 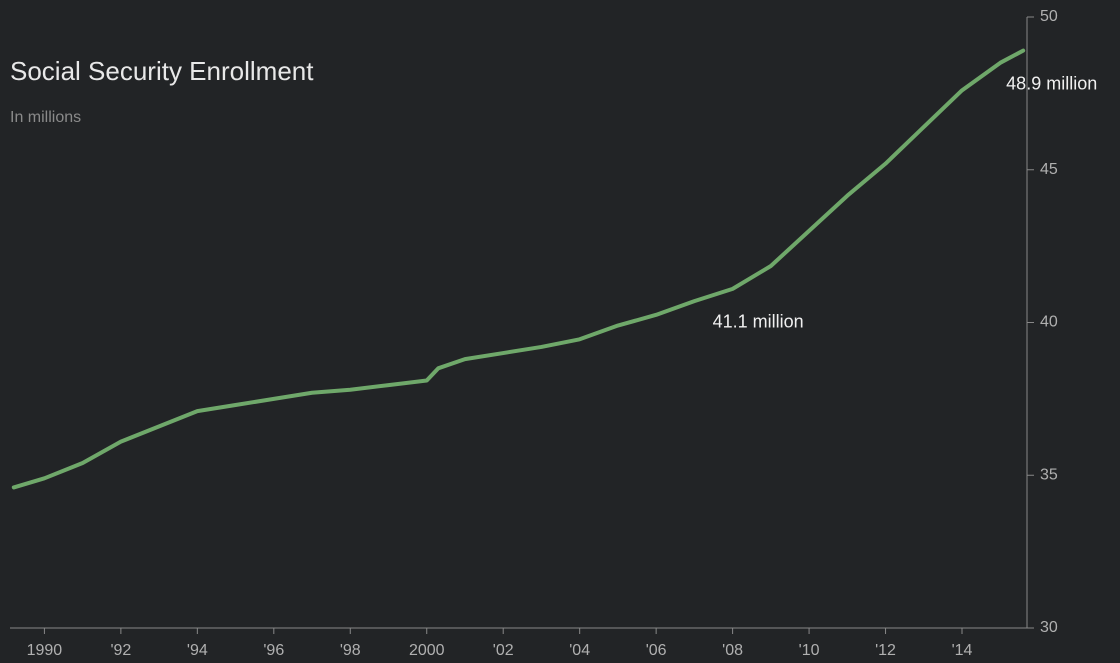 What do you see at coordinates (885, 650) in the screenshot?
I see `x-tick-label: '12` at bounding box center [885, 650].